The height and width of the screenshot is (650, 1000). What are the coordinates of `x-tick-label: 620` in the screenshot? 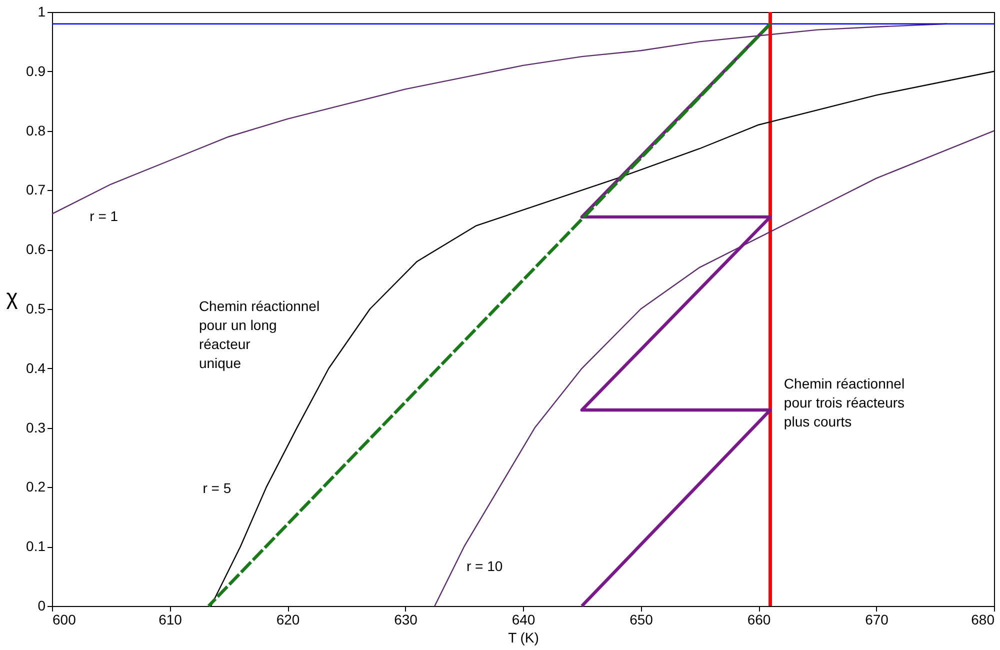 It's located at (288, 620).